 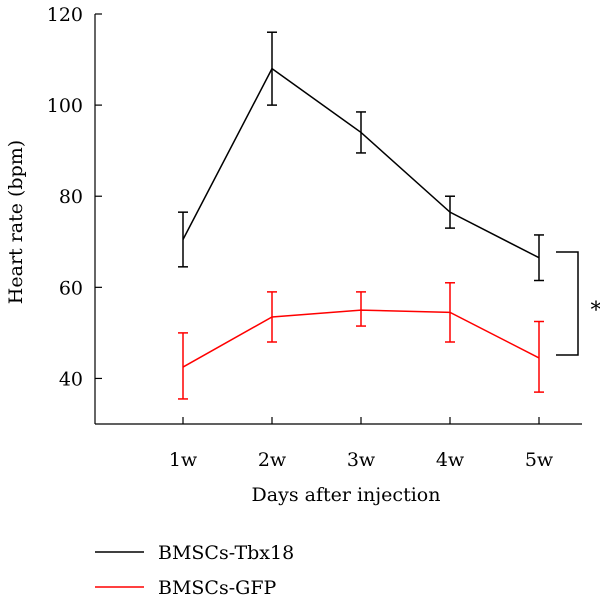 I want to click on y-tick-label: 60, so click(x=71, y=288).